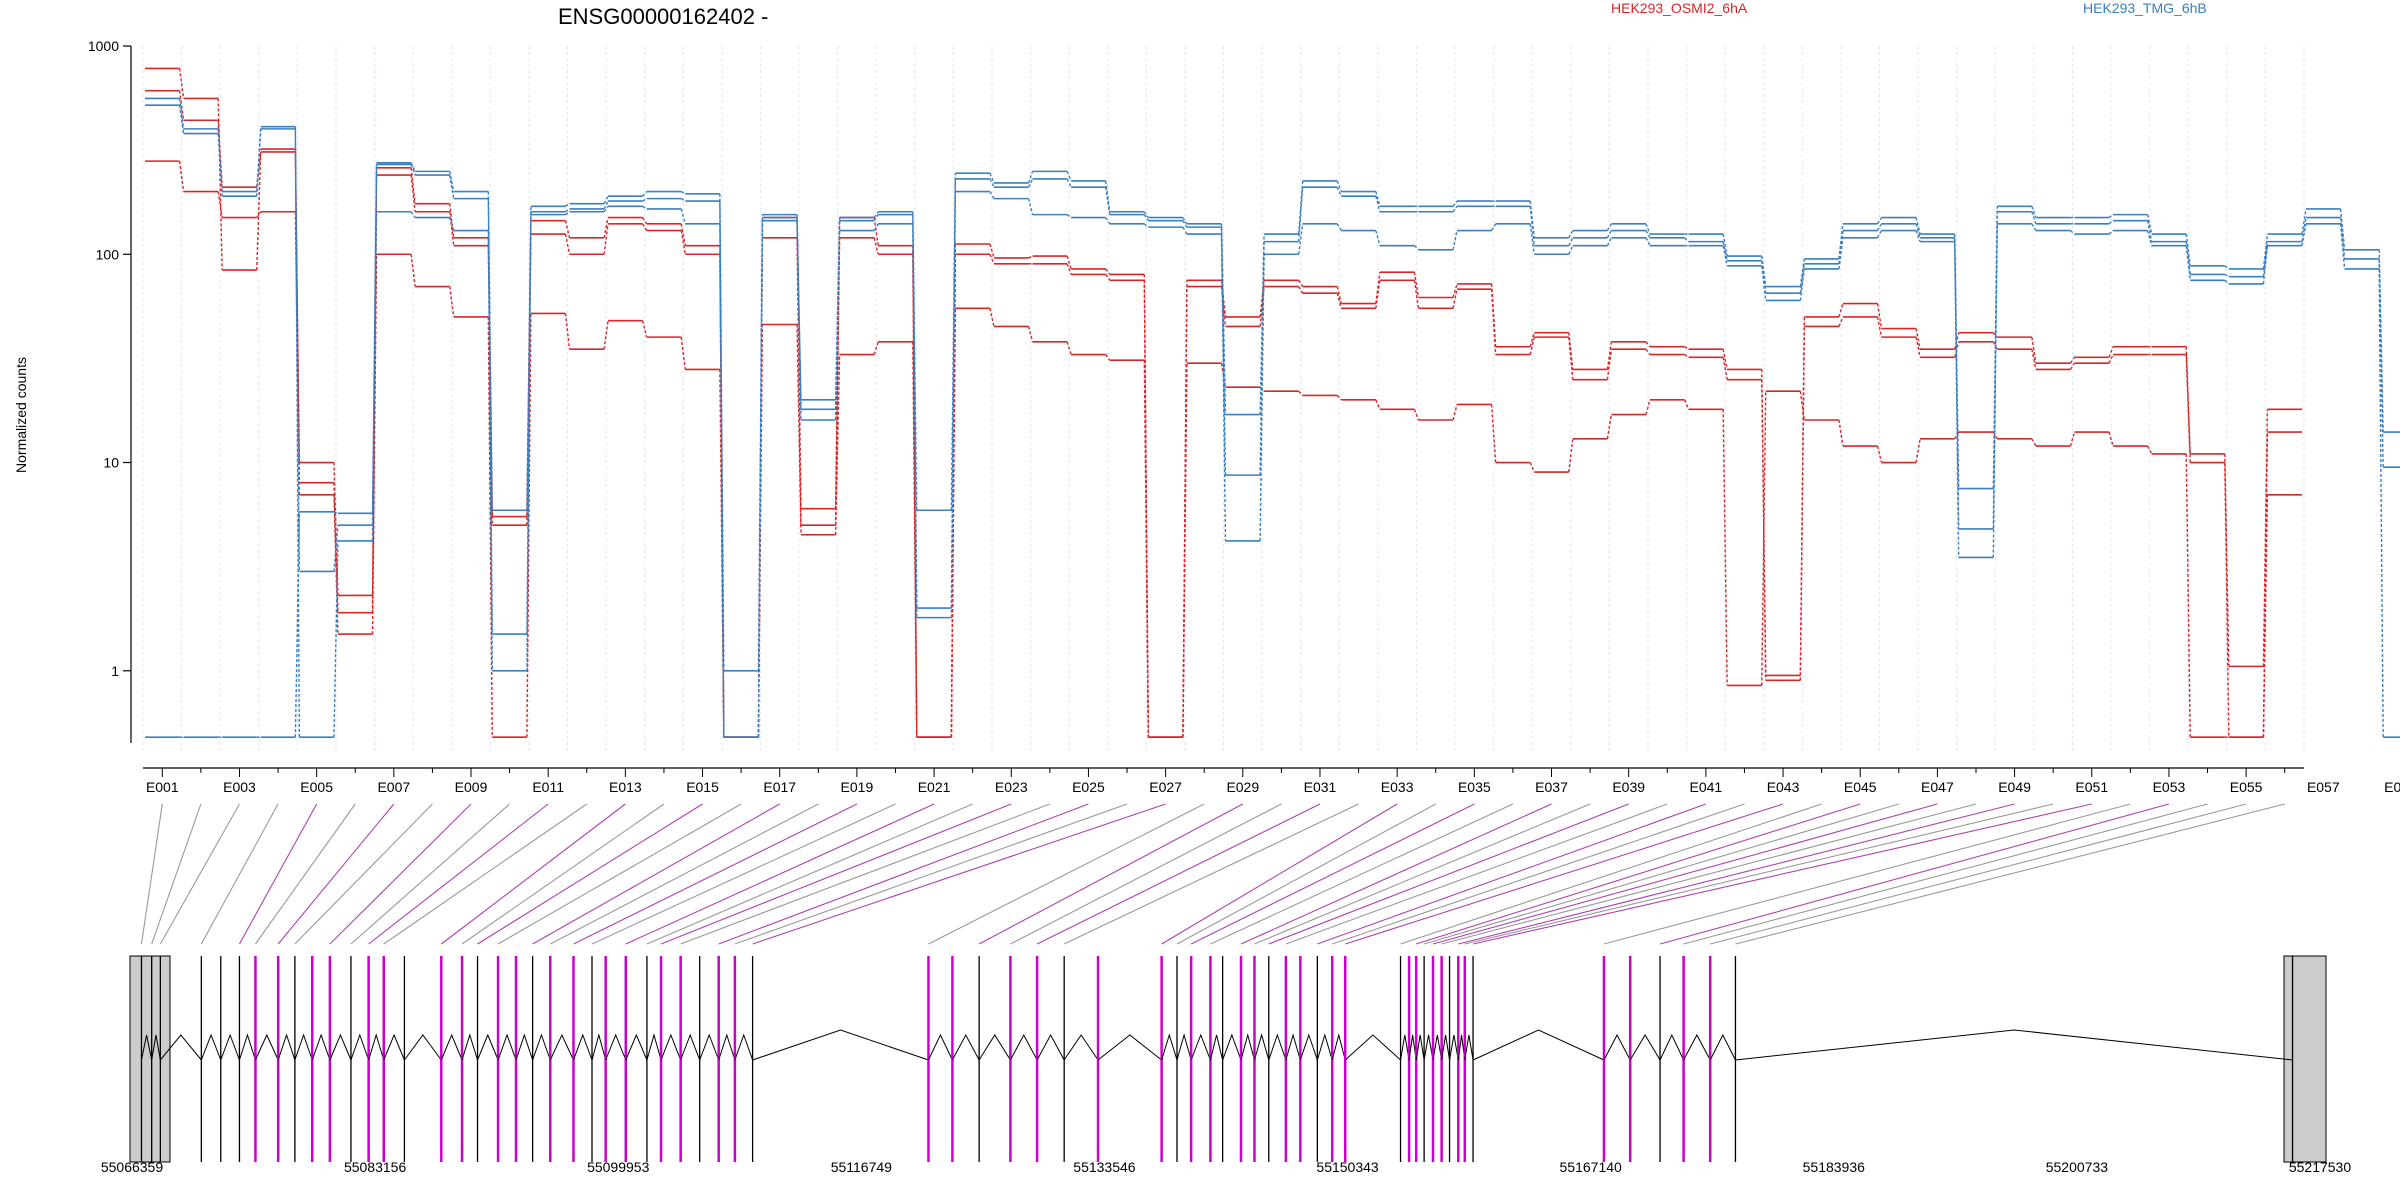  I want to click on genomic-position-label: 55217530, so click(2320, 1167).